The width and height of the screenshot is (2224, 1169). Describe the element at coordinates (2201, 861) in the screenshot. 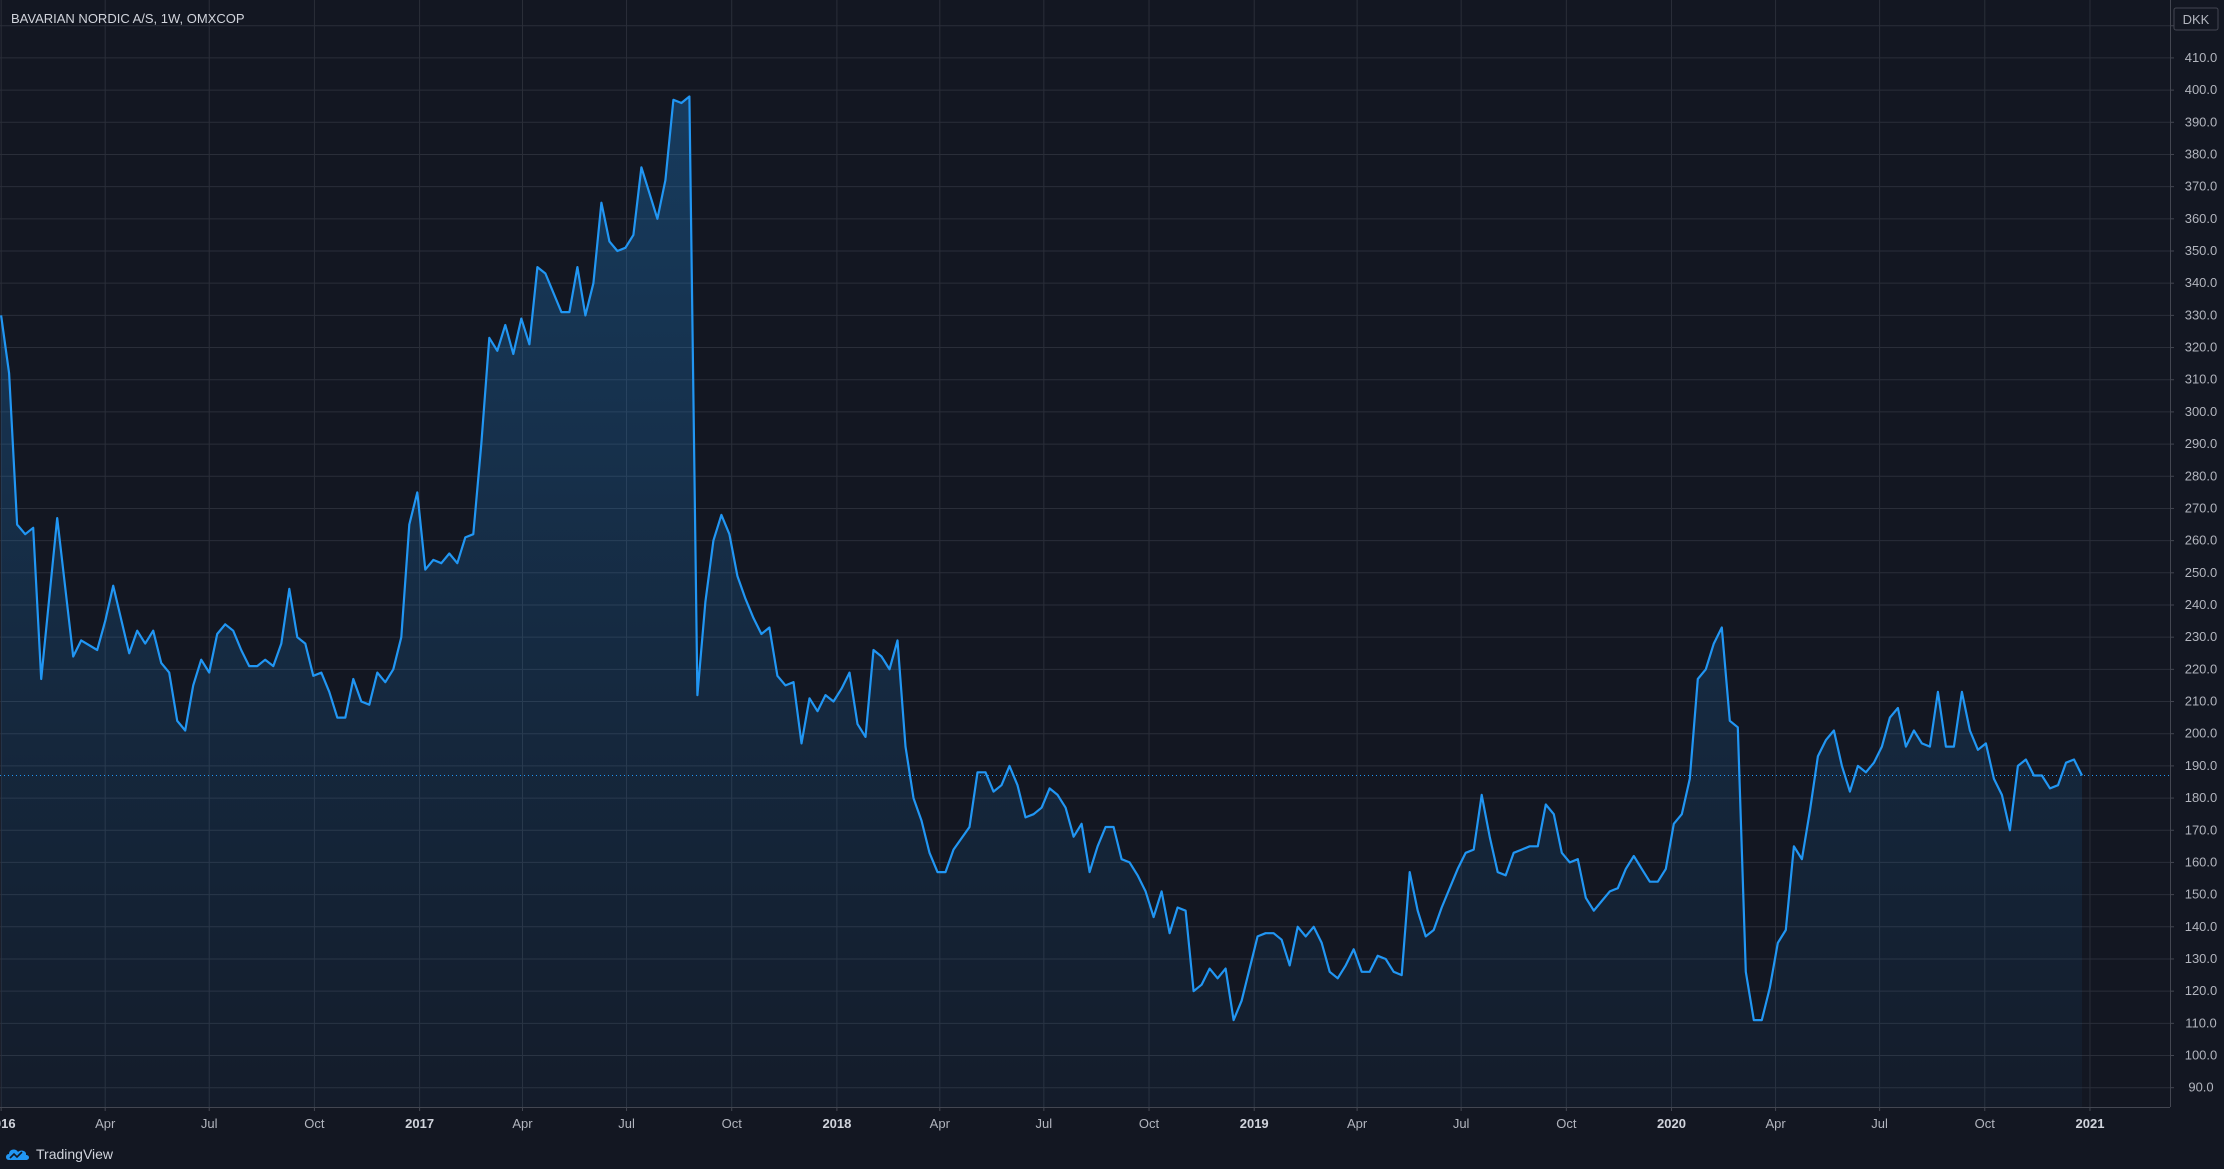

I see `price-tick-label: 160.0` at that location.